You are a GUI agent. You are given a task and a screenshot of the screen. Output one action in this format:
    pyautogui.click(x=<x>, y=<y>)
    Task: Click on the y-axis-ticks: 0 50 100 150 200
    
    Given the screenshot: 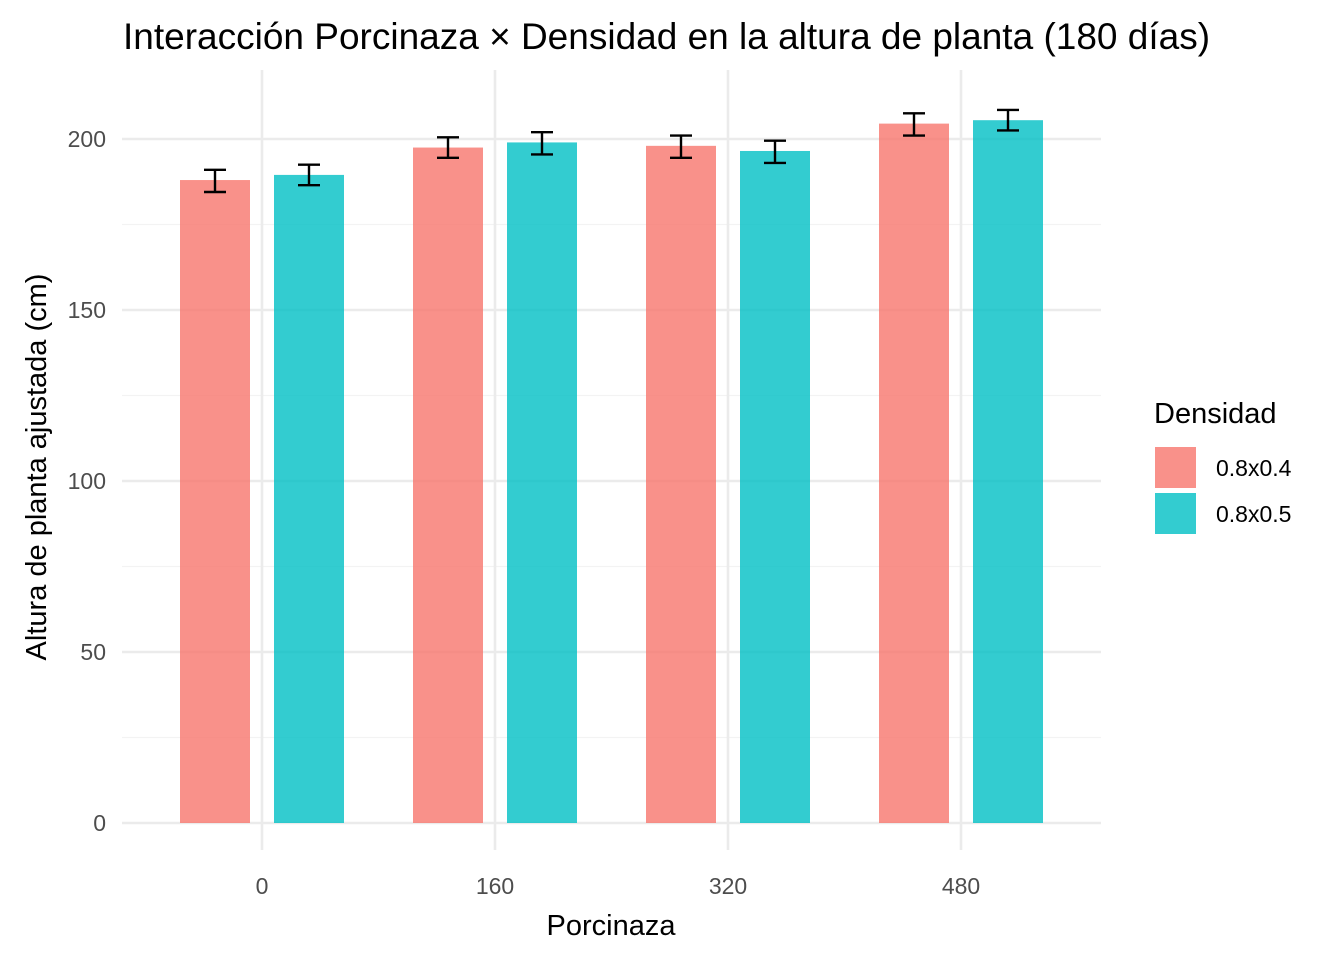 What is the action you would take?
    pyautogui.click(x=87, y=481)
    